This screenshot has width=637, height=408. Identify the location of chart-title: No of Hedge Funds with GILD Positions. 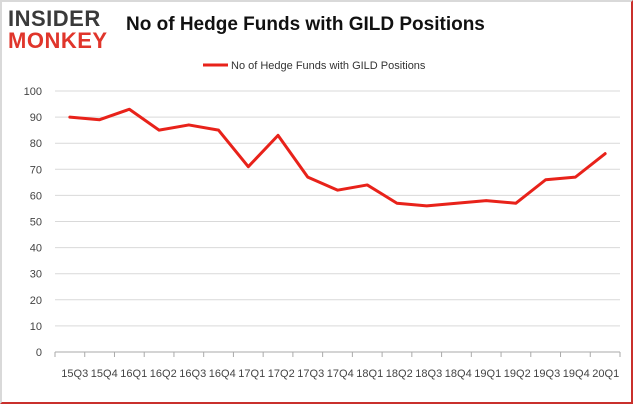
(305, 24).